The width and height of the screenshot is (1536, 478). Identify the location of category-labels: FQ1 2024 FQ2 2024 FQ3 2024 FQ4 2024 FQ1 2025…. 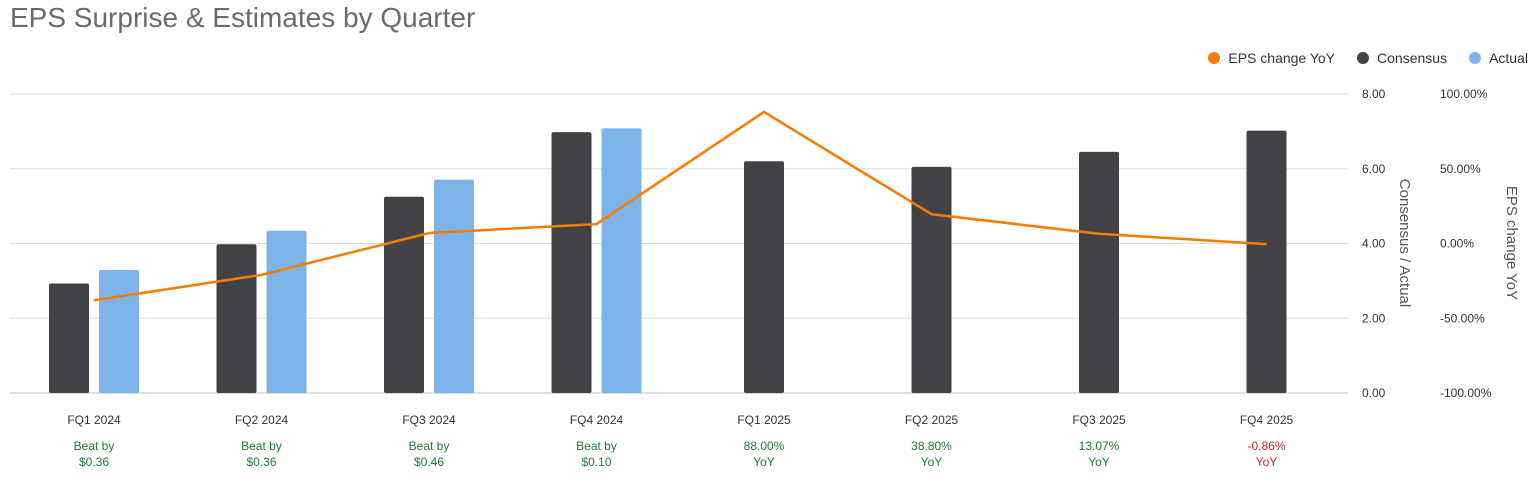
(680, 420).